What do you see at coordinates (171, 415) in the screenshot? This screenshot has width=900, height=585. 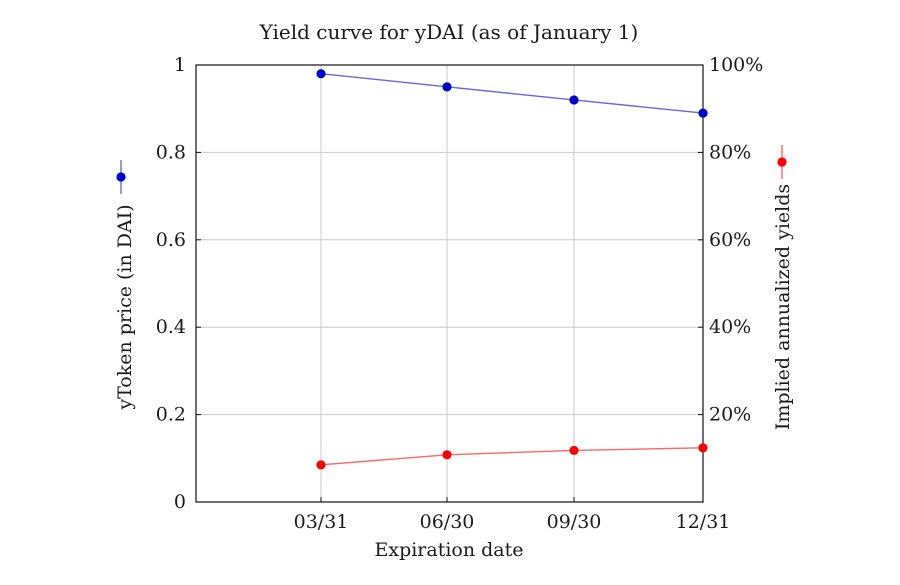 I see `left-tick-label: 0.2` at bounding box center [171, 415].